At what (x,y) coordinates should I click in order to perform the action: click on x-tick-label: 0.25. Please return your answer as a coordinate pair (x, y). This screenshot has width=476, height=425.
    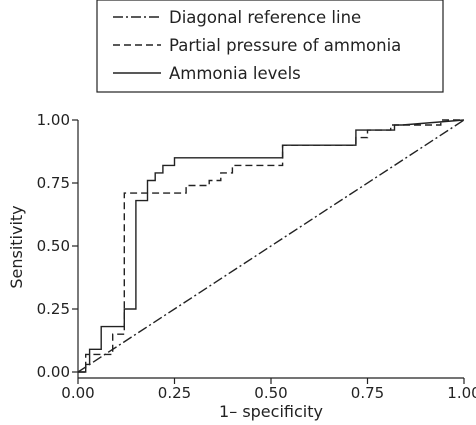
    Looking at the image, I should click on (174, 393).